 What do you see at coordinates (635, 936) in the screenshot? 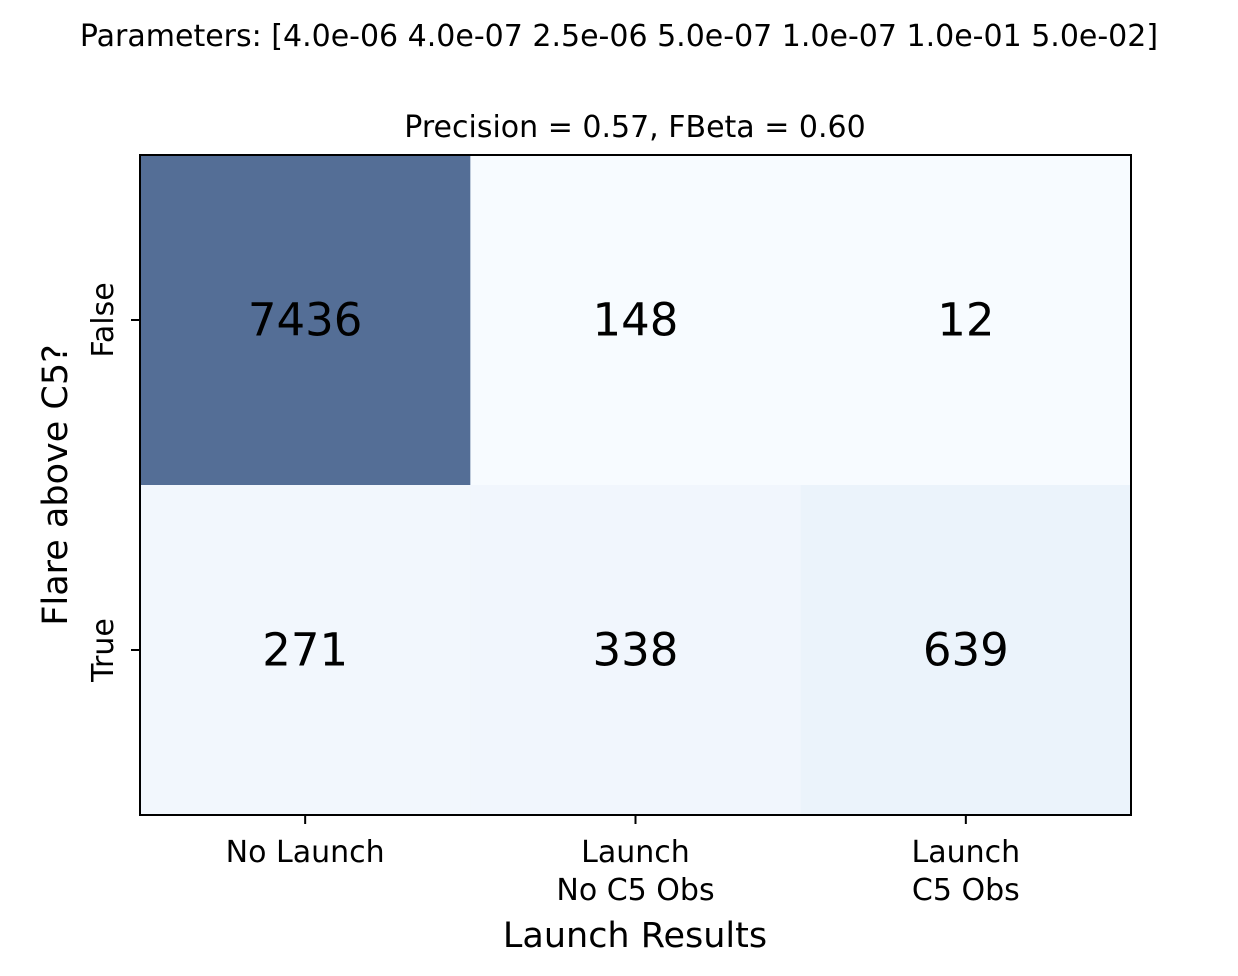
I see `x-axis-label: Launch Results` at bounding box center [635, 936].